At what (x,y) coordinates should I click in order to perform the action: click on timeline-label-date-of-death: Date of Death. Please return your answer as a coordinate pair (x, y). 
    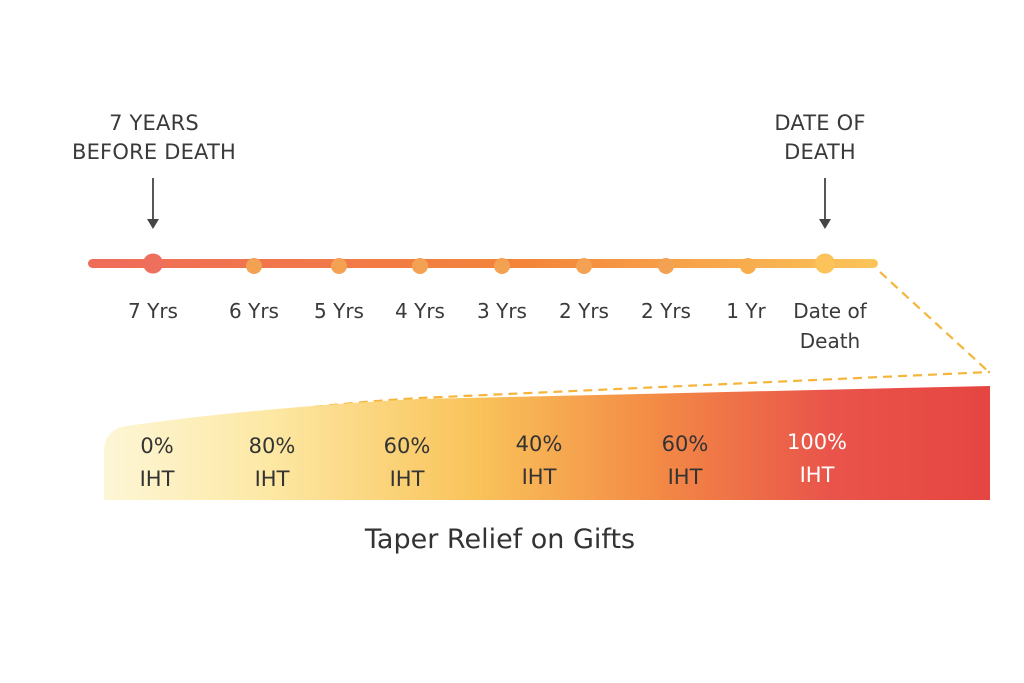
    Looking at the image, I should click on (830, 326).